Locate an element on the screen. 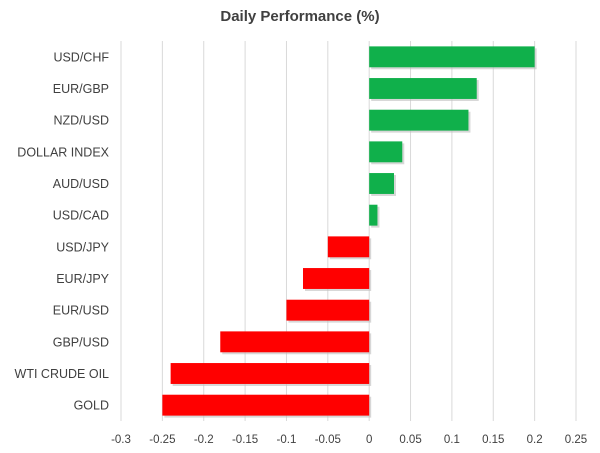  x-tick-label: -0.2 is located at coordinates (204, 440).